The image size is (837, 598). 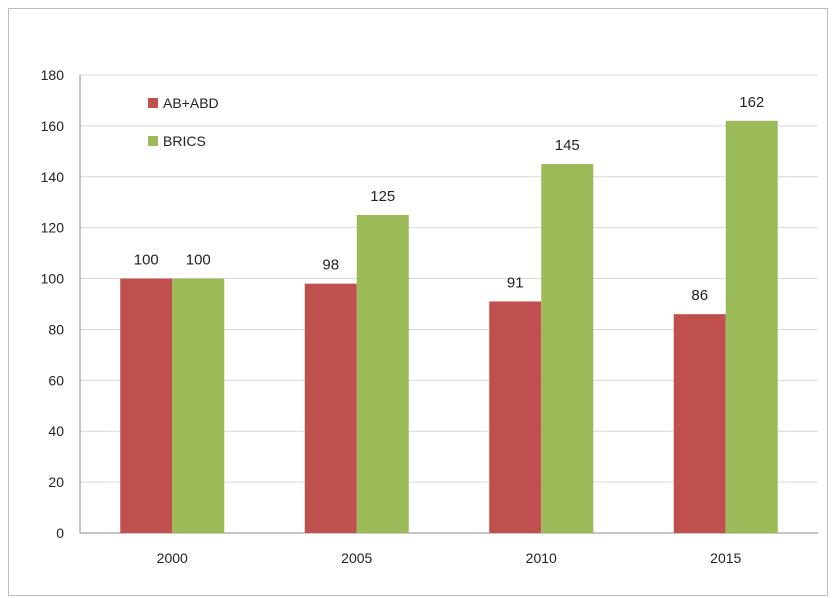 What do you see at coordinates (172, 558) in the screenshot?
I see `x-tick-label: 2000` at bounding box center [172, 558].